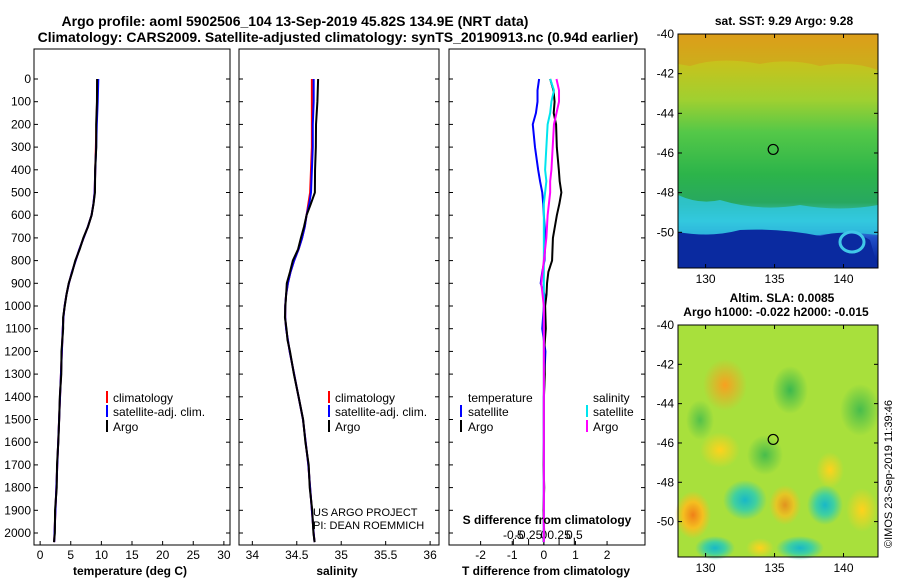 Image resolution: width=900 pixels, height=580 pixels. Describe the element at coordinates (529, 535) in the screenshot. I see `s-tick-label: -0.25` at that location.